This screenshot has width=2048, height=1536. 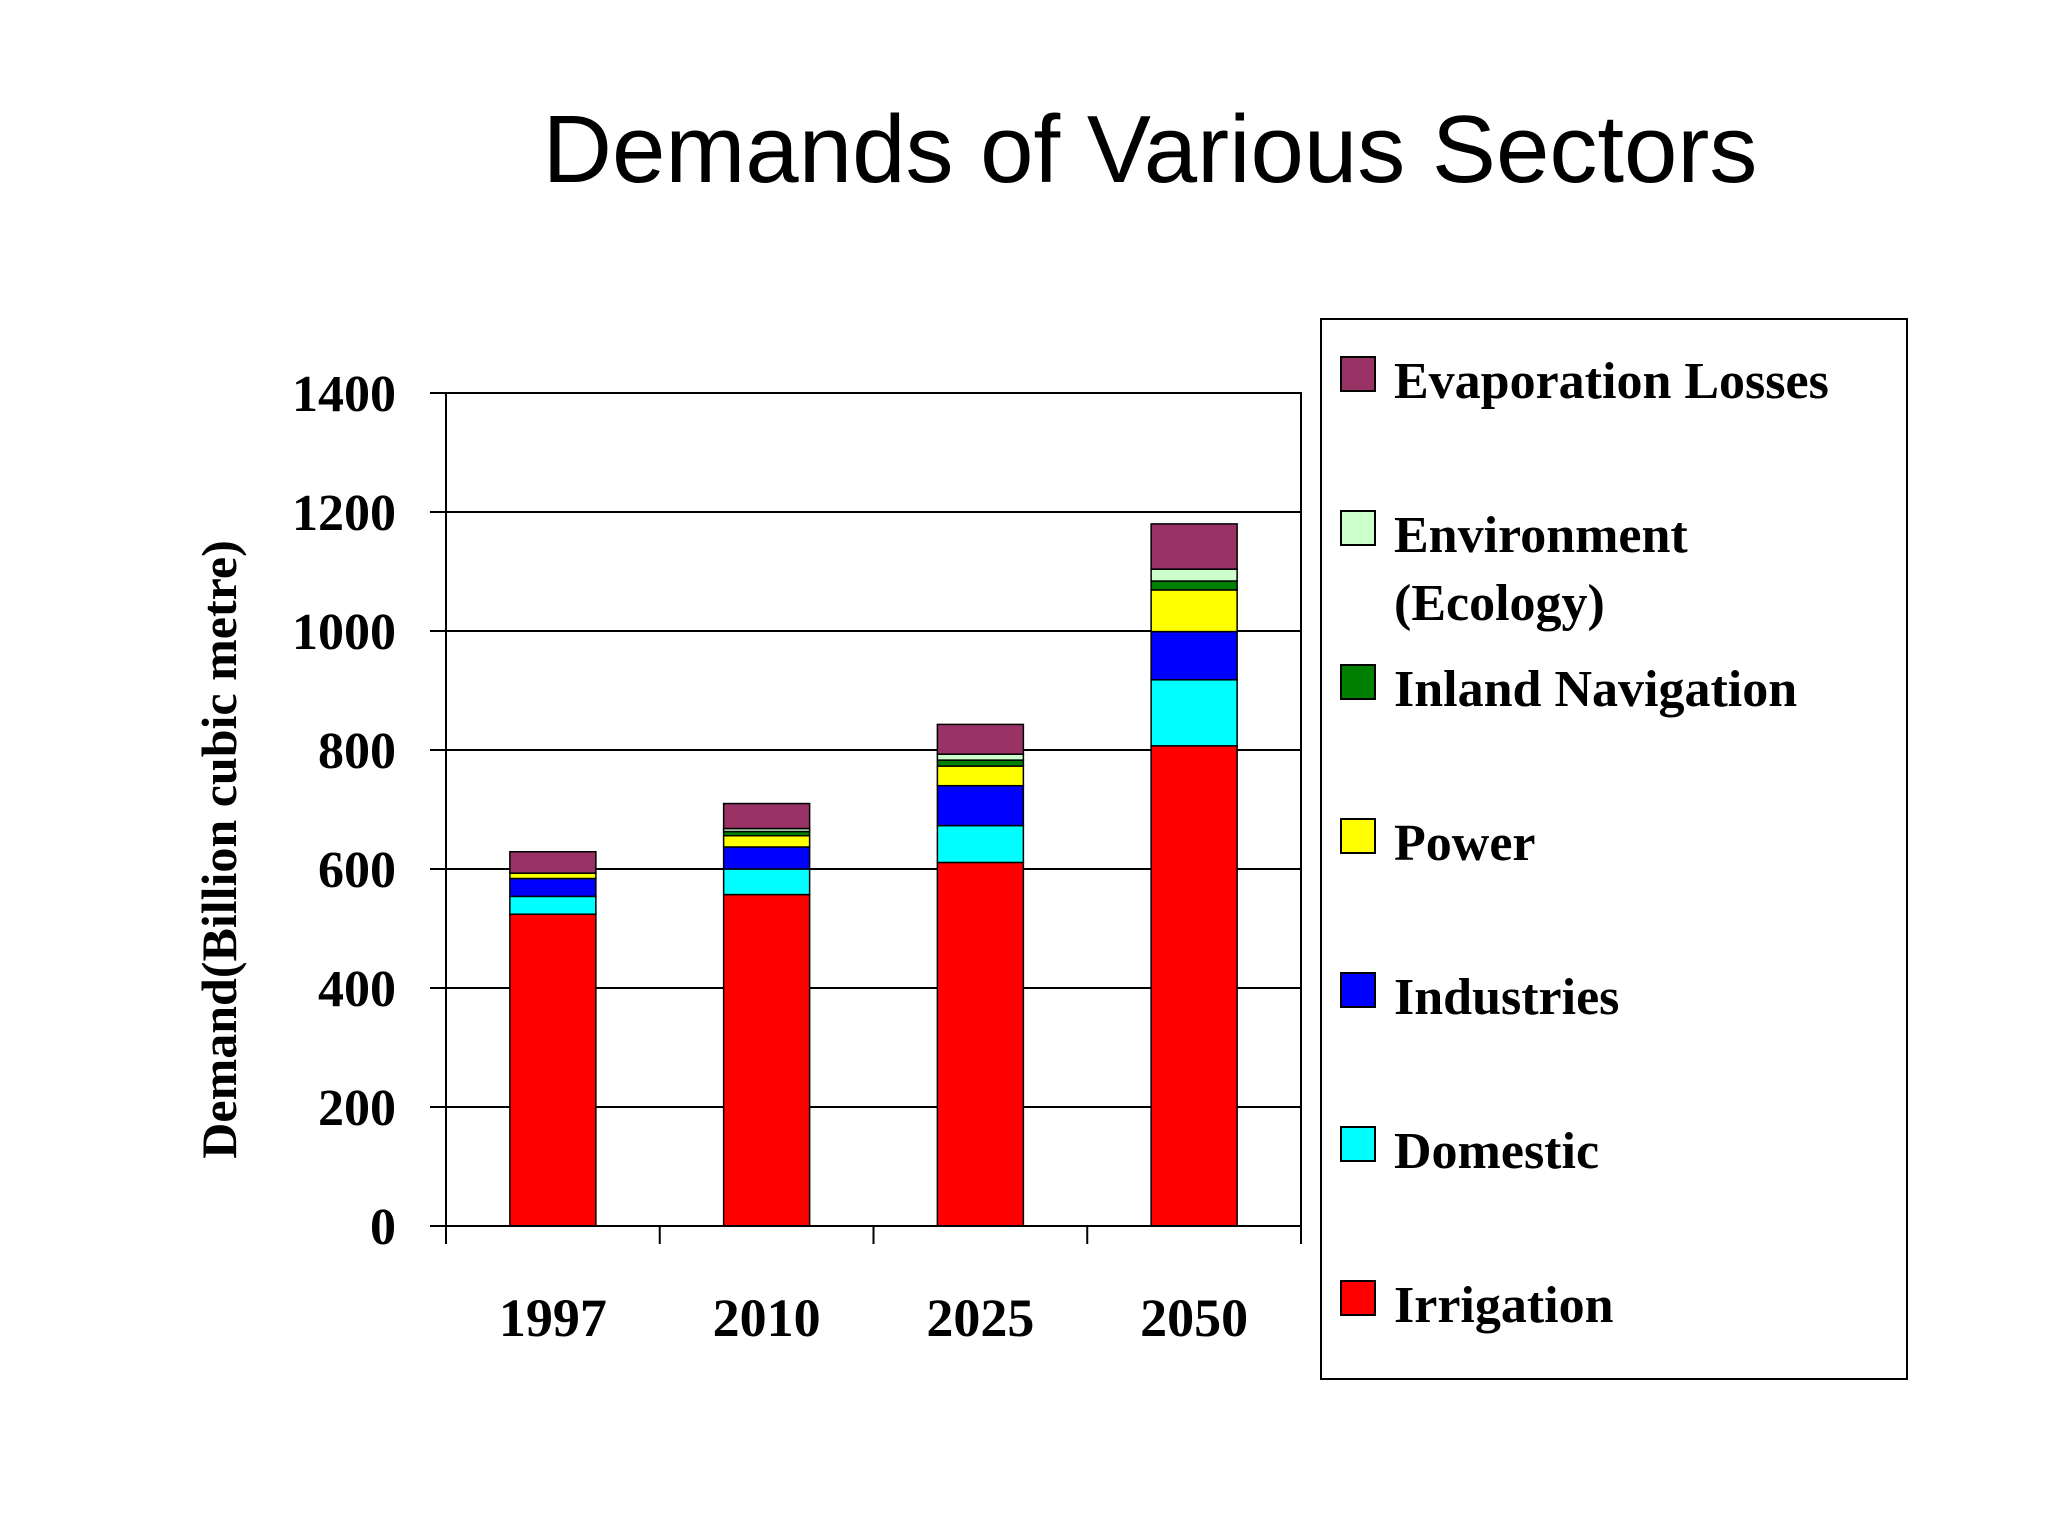 I want to click on legend-label-line: Inland Navigation, so click(x=1596, y=689).